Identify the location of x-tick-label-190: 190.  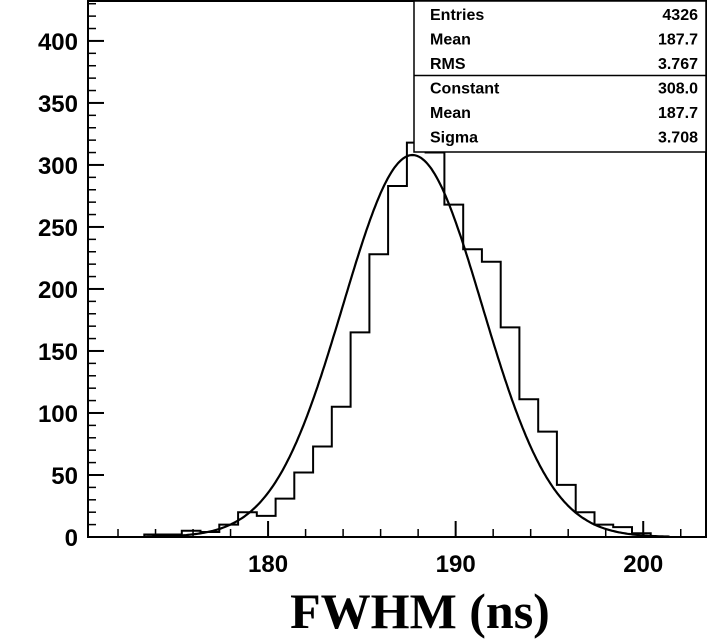
(456, 564).